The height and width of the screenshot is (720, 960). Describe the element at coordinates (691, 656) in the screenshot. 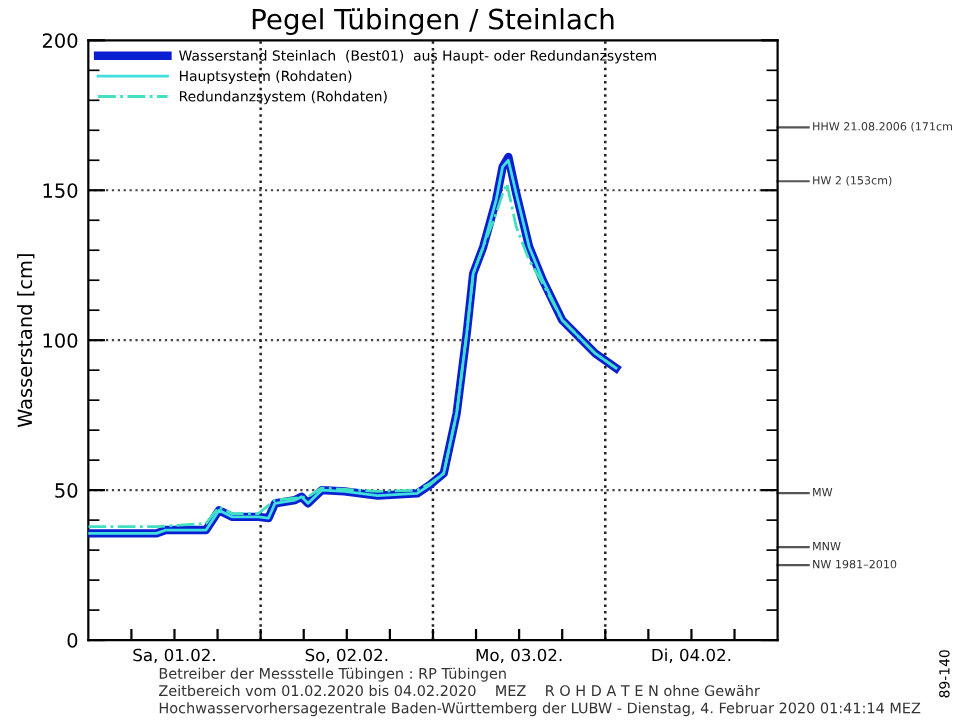

I see `x-tick-label: Di, 04.02.` at that location.